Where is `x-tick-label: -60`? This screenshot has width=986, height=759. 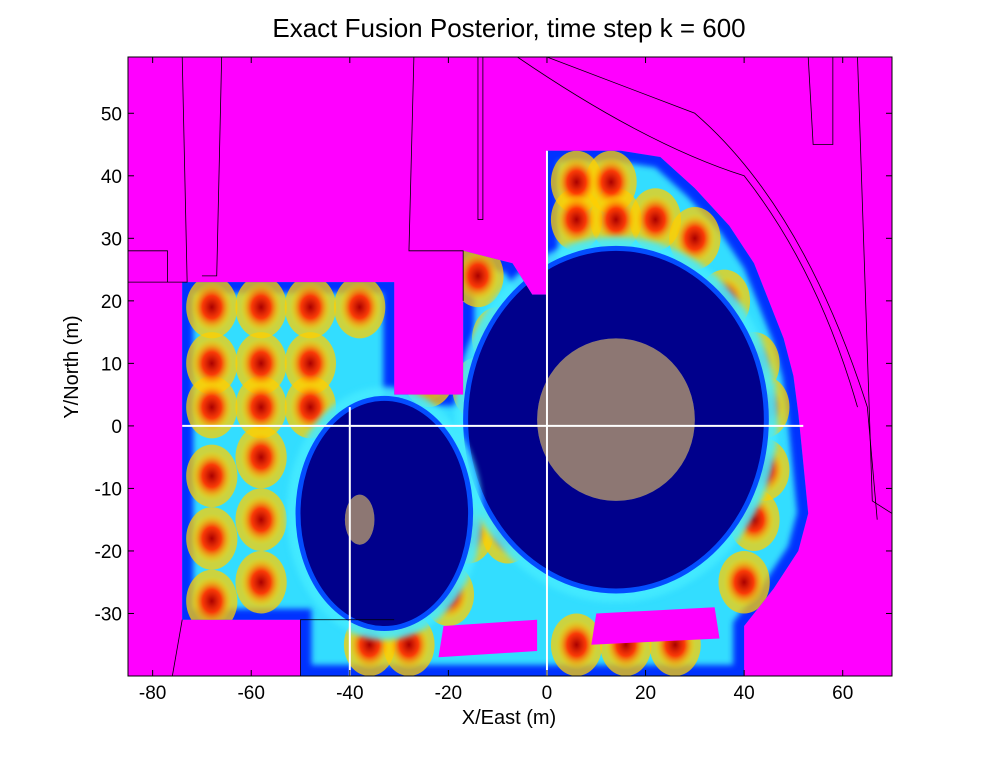 x-tick-label: -60 is located at coordinates (250, 693).